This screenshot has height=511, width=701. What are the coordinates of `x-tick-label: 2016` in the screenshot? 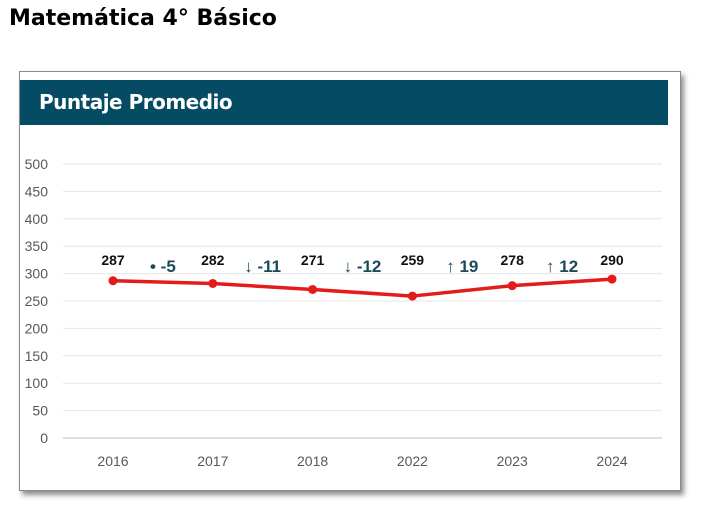 It's located at (112, 461).